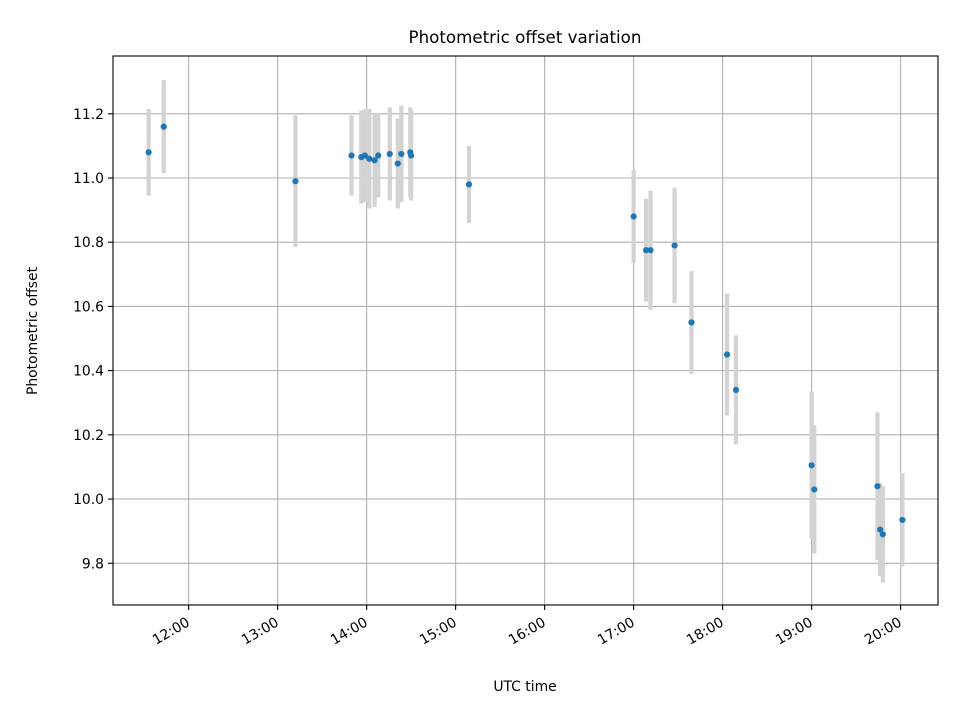 The image size is (960, 720). What do you see at coordinates (524, 687) in the screenshot?
I see `x-axis-label: UTC time` at bounding box center [524, 687].